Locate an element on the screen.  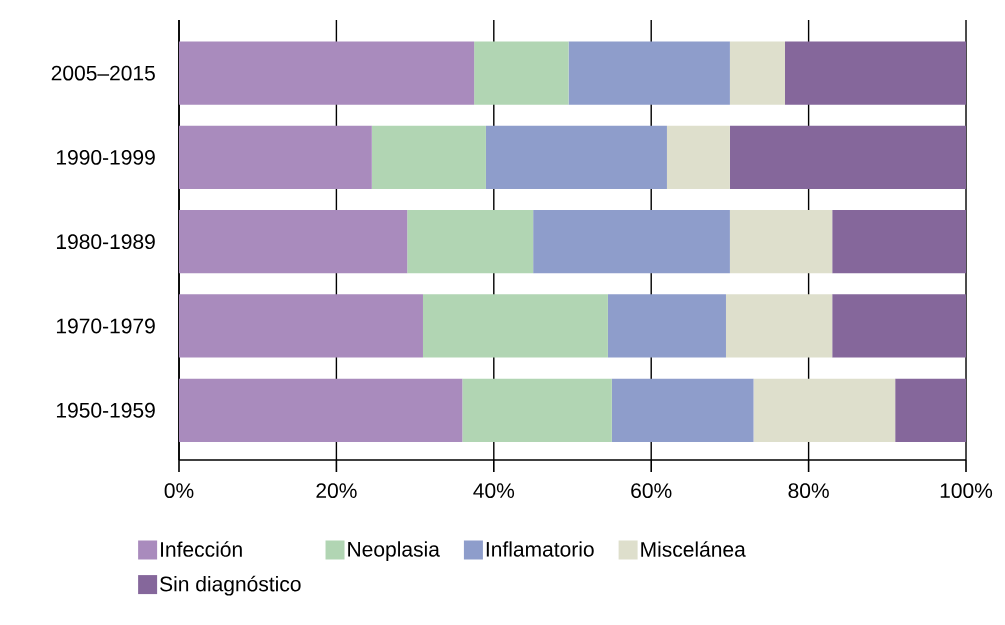
x-tick-label: 0% is located at coordinates (179, 491).